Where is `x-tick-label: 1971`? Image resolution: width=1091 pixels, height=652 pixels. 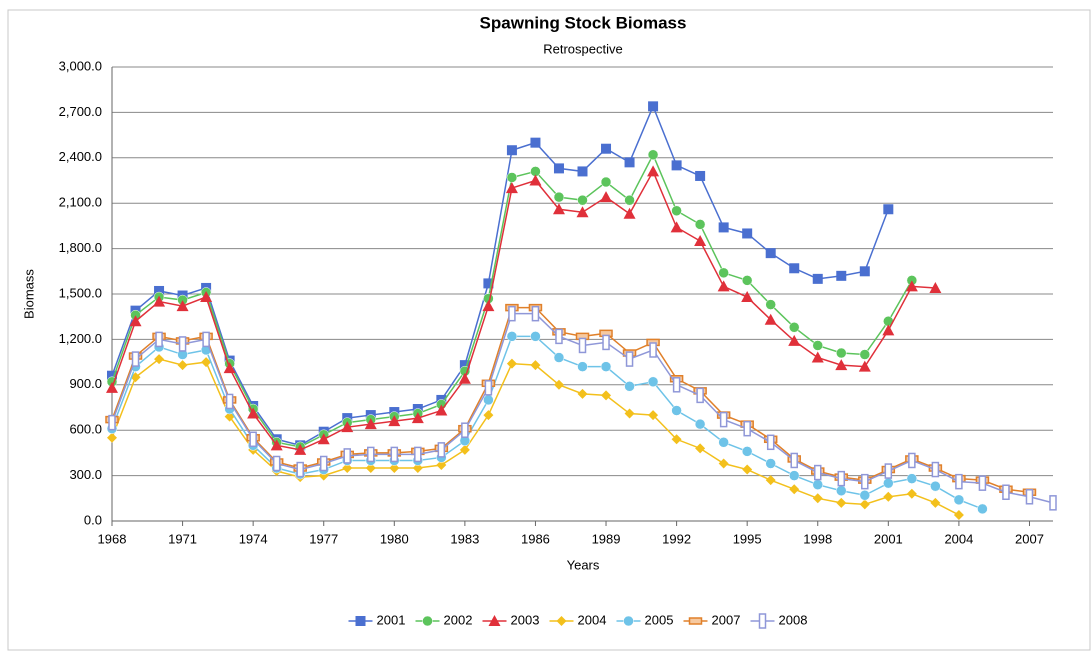 x-tick-label: 1971 is located at coordinates (182, 538).